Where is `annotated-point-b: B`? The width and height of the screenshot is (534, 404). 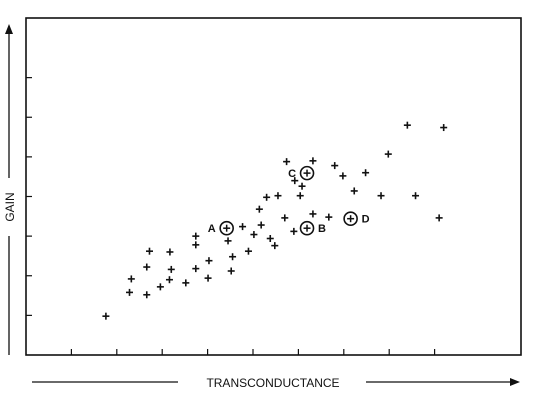
annotated-point-b: B is located at coordinates (312, 228).